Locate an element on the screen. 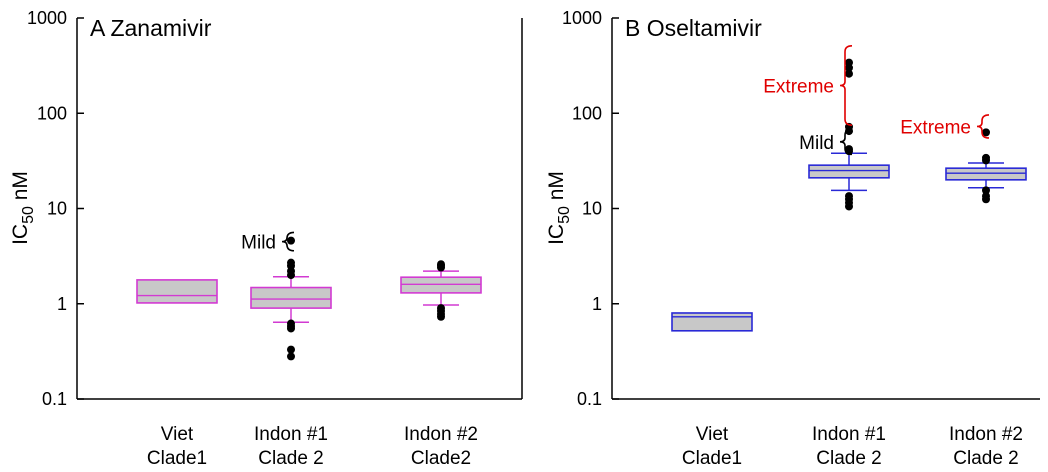  box-plots is located at coordinates (309, 298).